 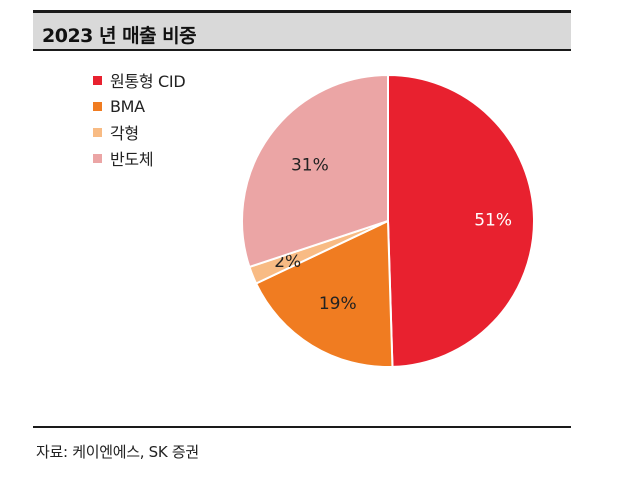 I want to click on legend-label: 각형, so click(x=124, y=133).